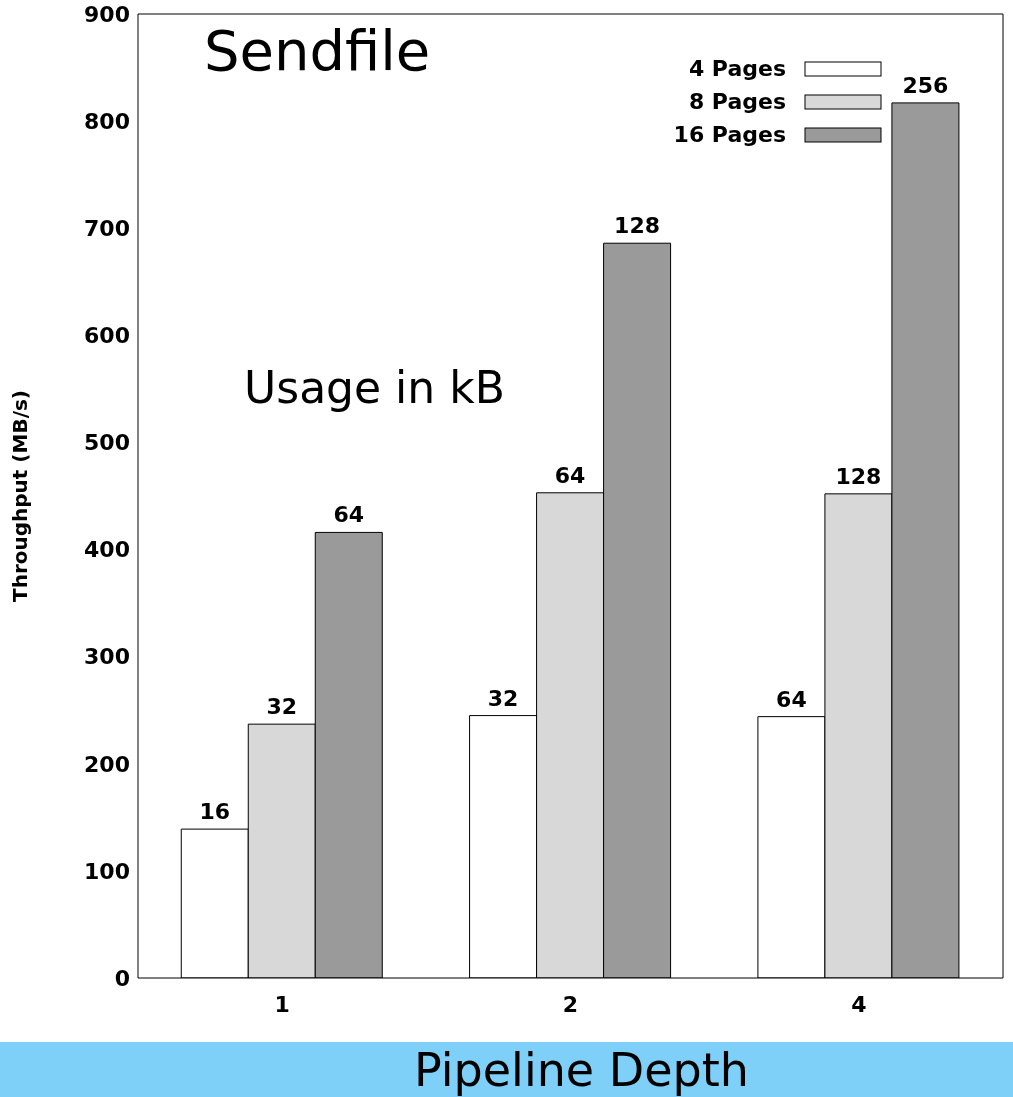  I want to click on y-tick-label: 800, so click(107, 121).